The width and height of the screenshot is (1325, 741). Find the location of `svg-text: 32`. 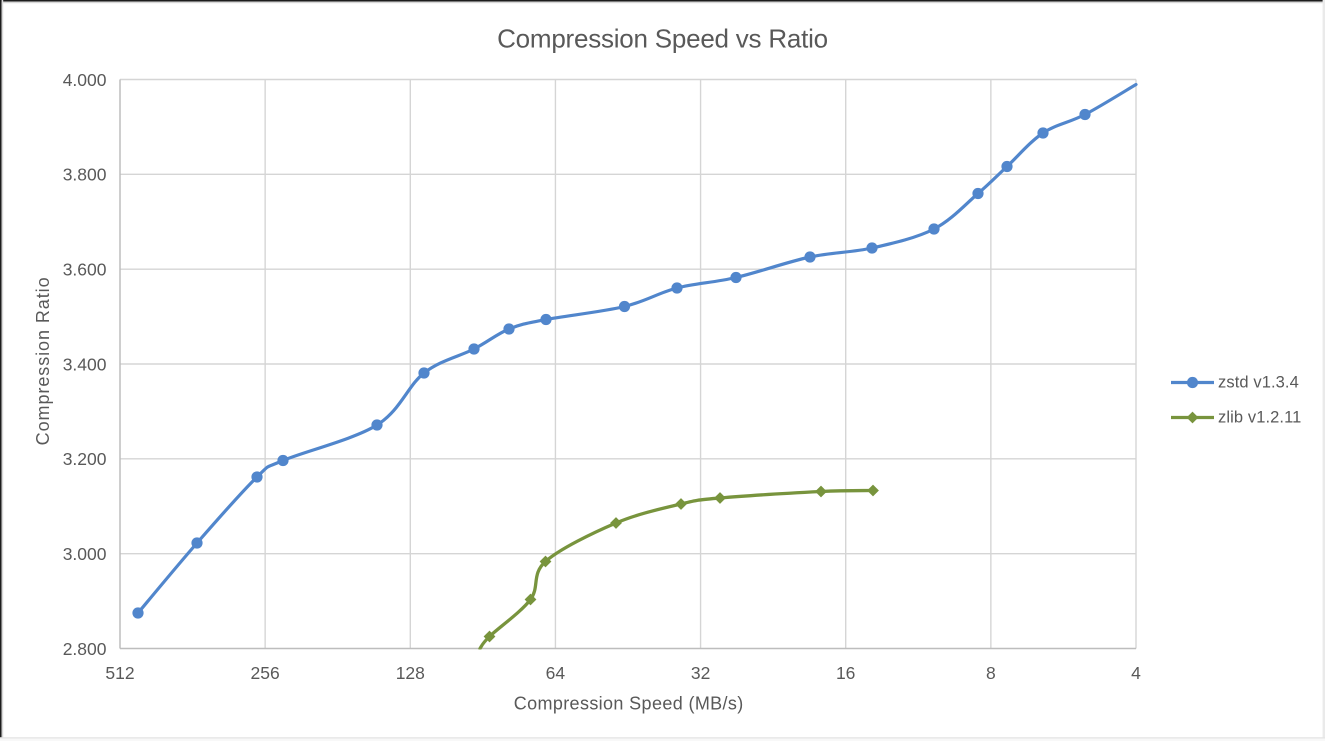

svg-text: 32 is located at coordinates (700, 673).